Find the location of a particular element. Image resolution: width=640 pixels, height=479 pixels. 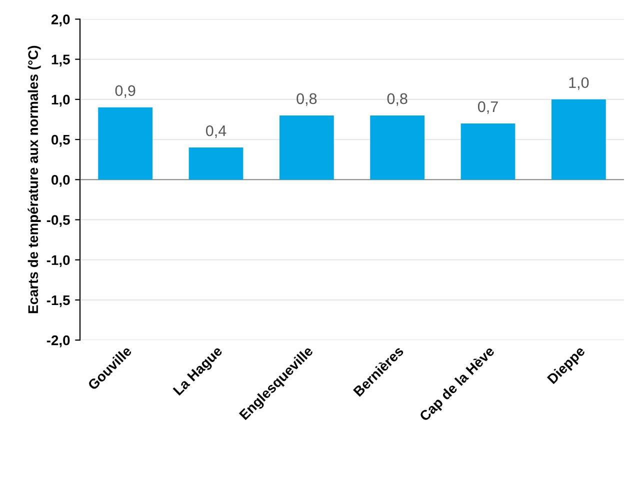

data-label: 1,0 is located at coordinates (579, 83).